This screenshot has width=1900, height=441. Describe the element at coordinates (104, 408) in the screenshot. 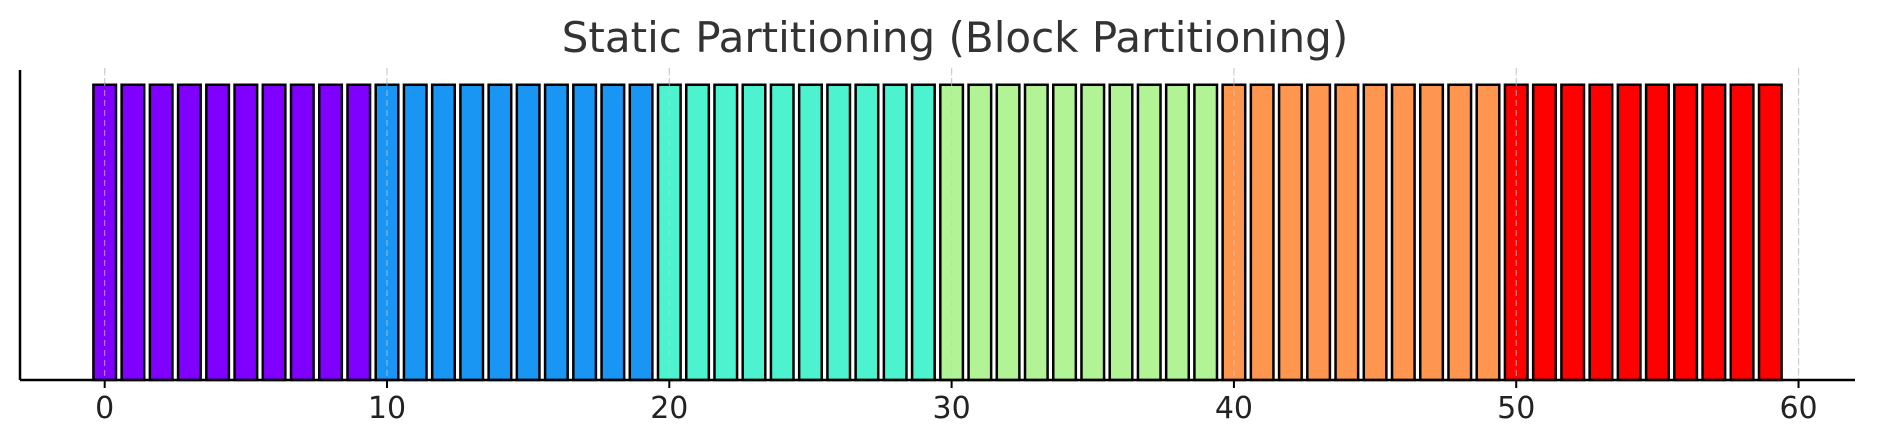

I see `x-tick-label: 0` at that location.